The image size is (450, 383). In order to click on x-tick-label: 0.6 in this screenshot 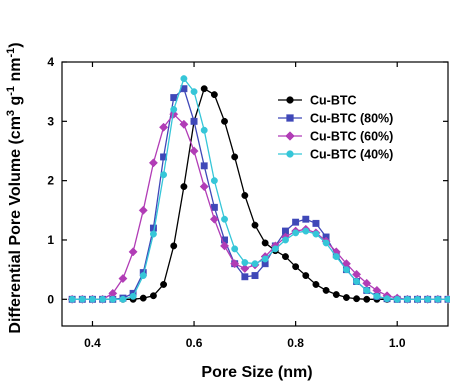, I will do `click(194, 343)`.